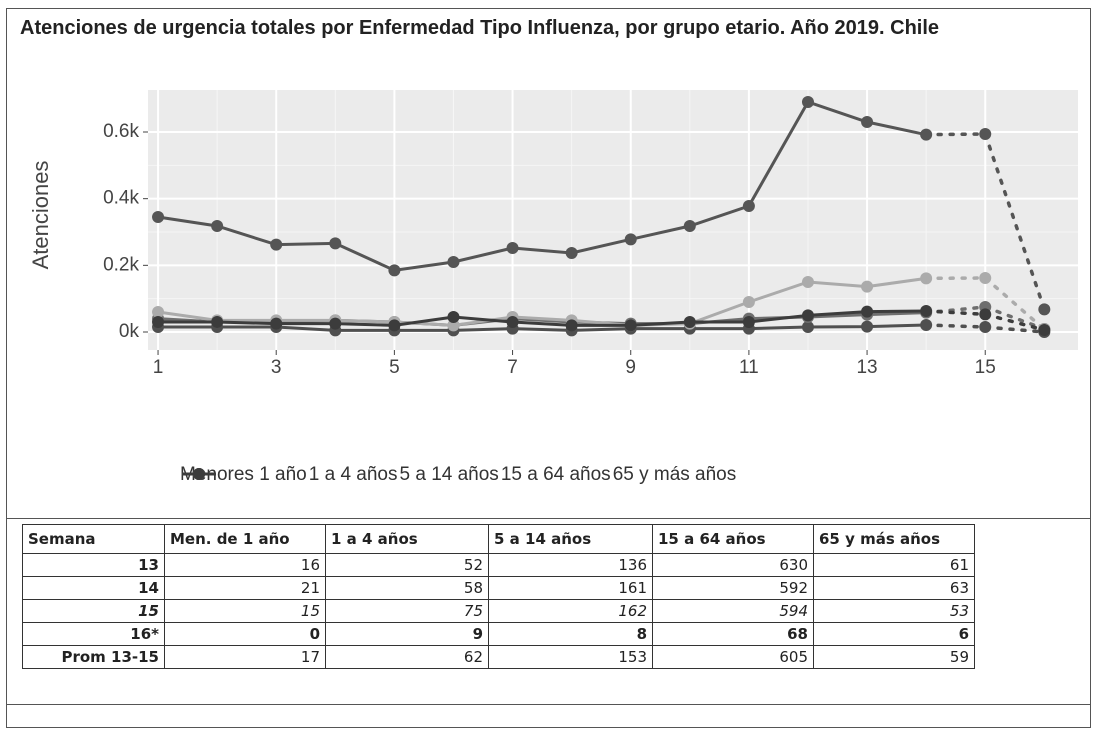 This screenshot has height=737, width=1097. I want to click on legend-item: 65 y más años, so click(459, 475).